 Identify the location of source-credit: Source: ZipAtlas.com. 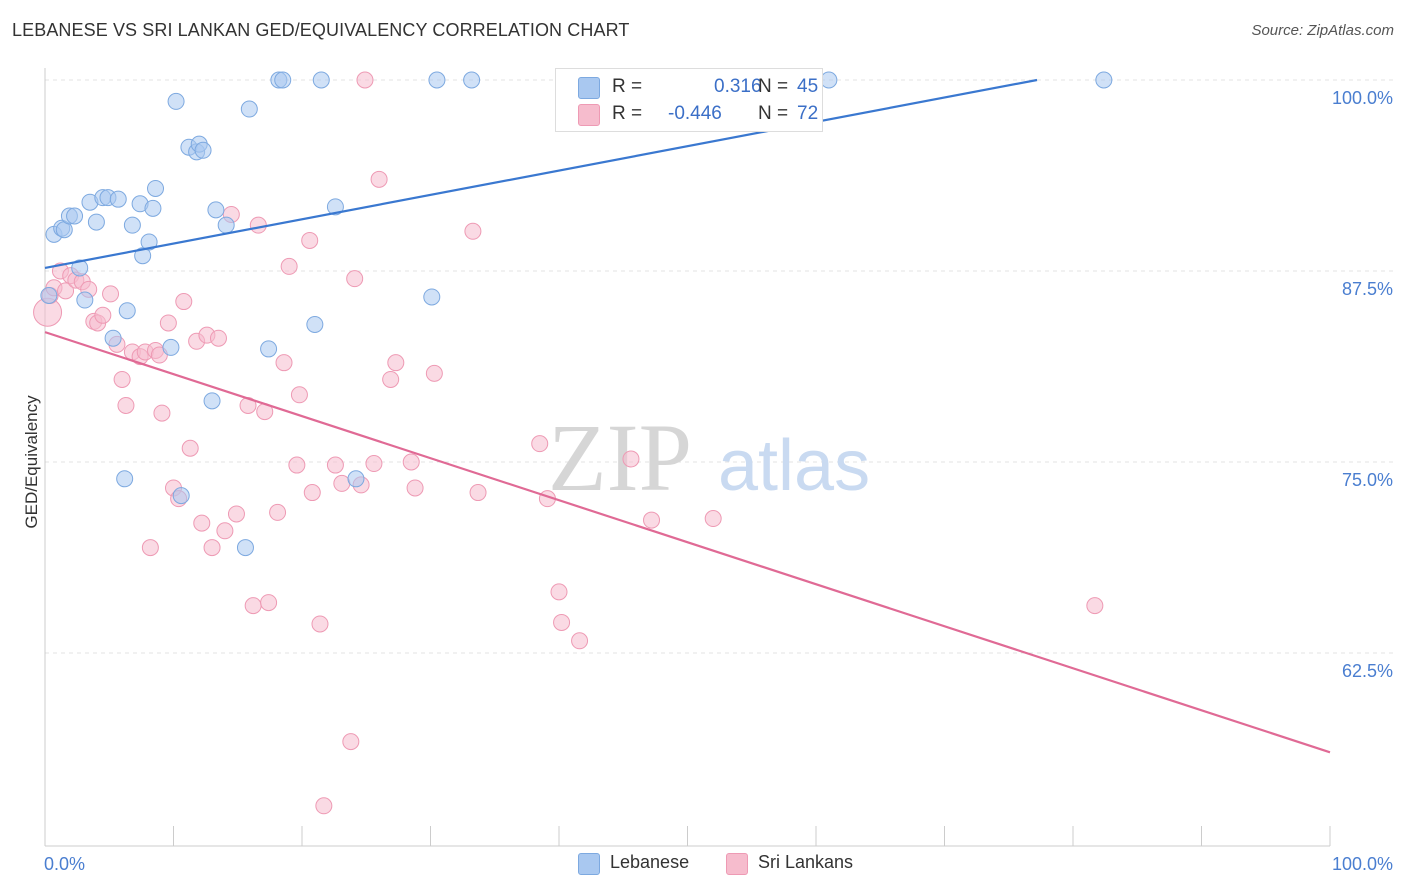
(1322, 30).